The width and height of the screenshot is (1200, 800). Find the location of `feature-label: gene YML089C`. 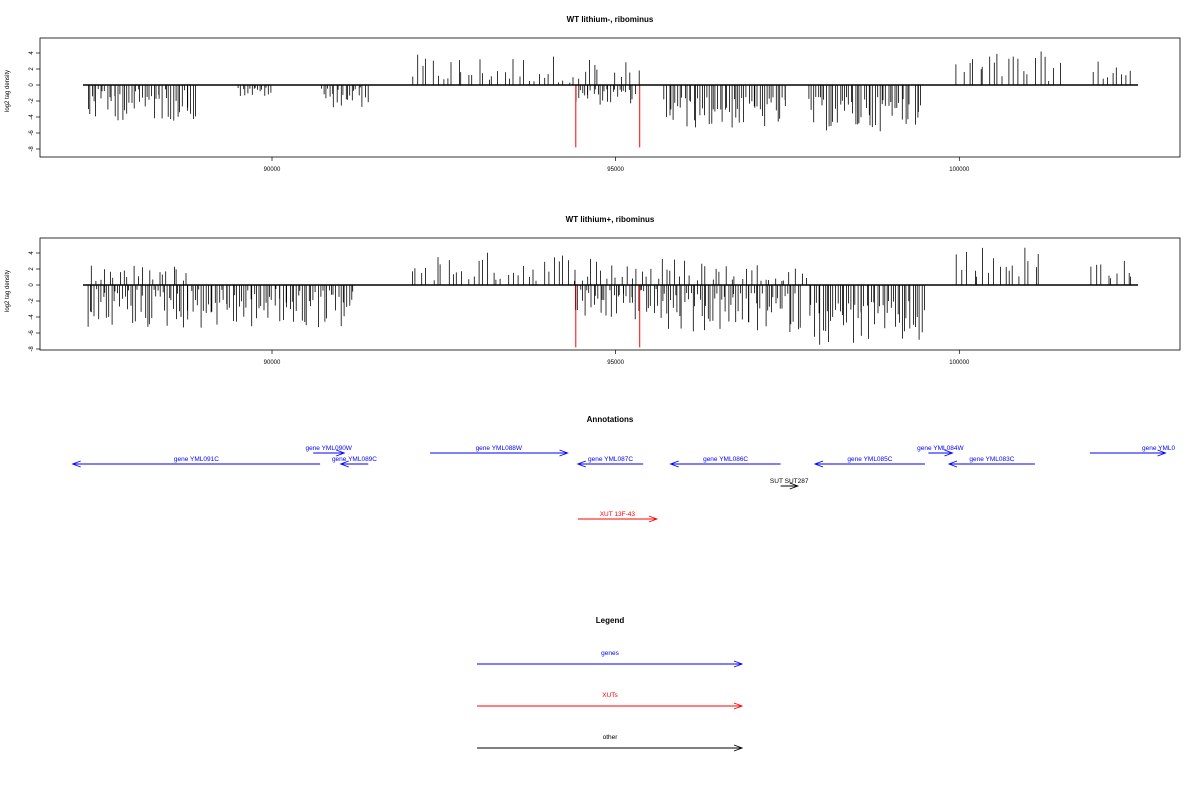

feature-label: gene YML089C is located at coordinates (354, 459).